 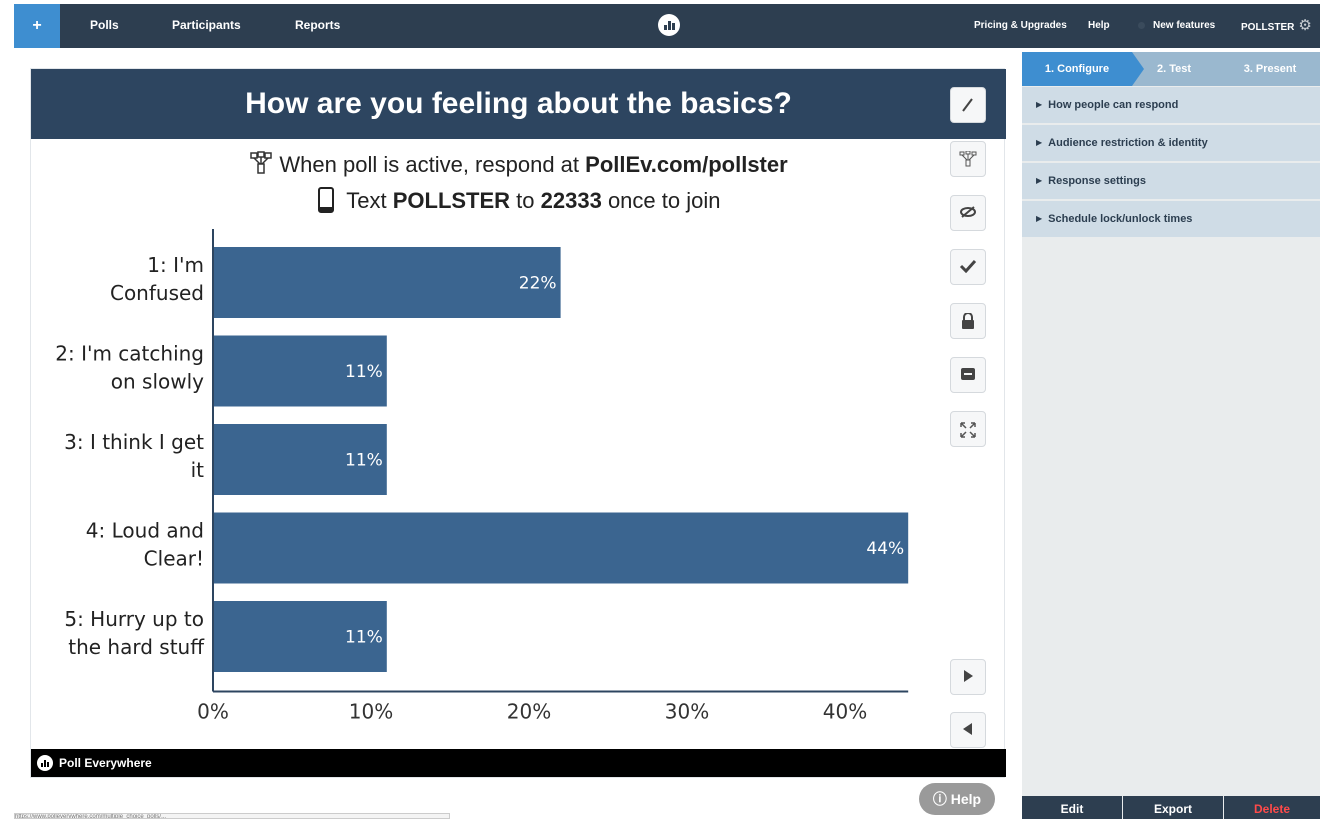 I want to click on previous-poll-button, so click(x=968, y=730).